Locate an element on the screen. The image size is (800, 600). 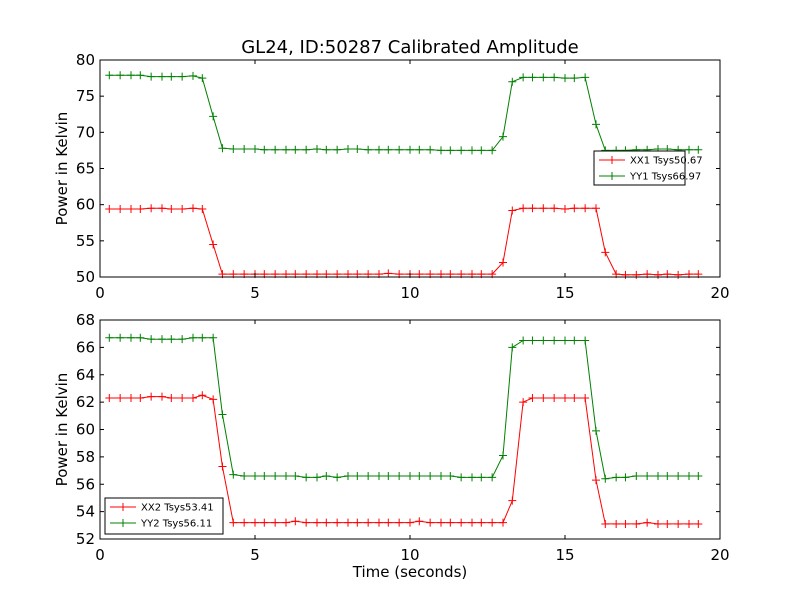
bottom-x-tick-label: 0 is located at coordinates (100, 555).